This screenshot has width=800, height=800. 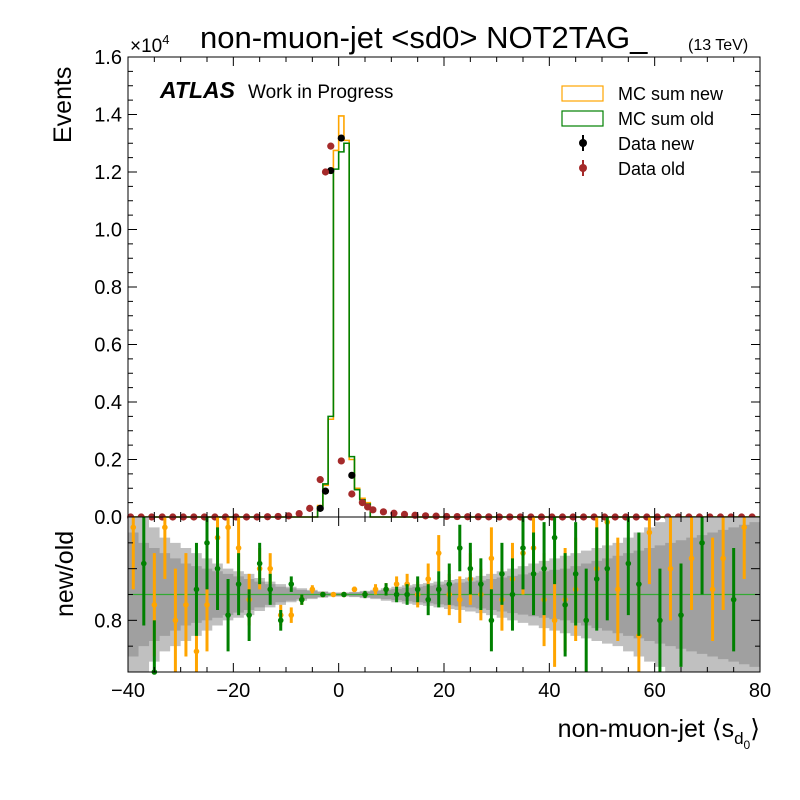 I want to click on x-axis-label: non-muon-jet ⟨sd0⟩, so click(x=659, y=733).